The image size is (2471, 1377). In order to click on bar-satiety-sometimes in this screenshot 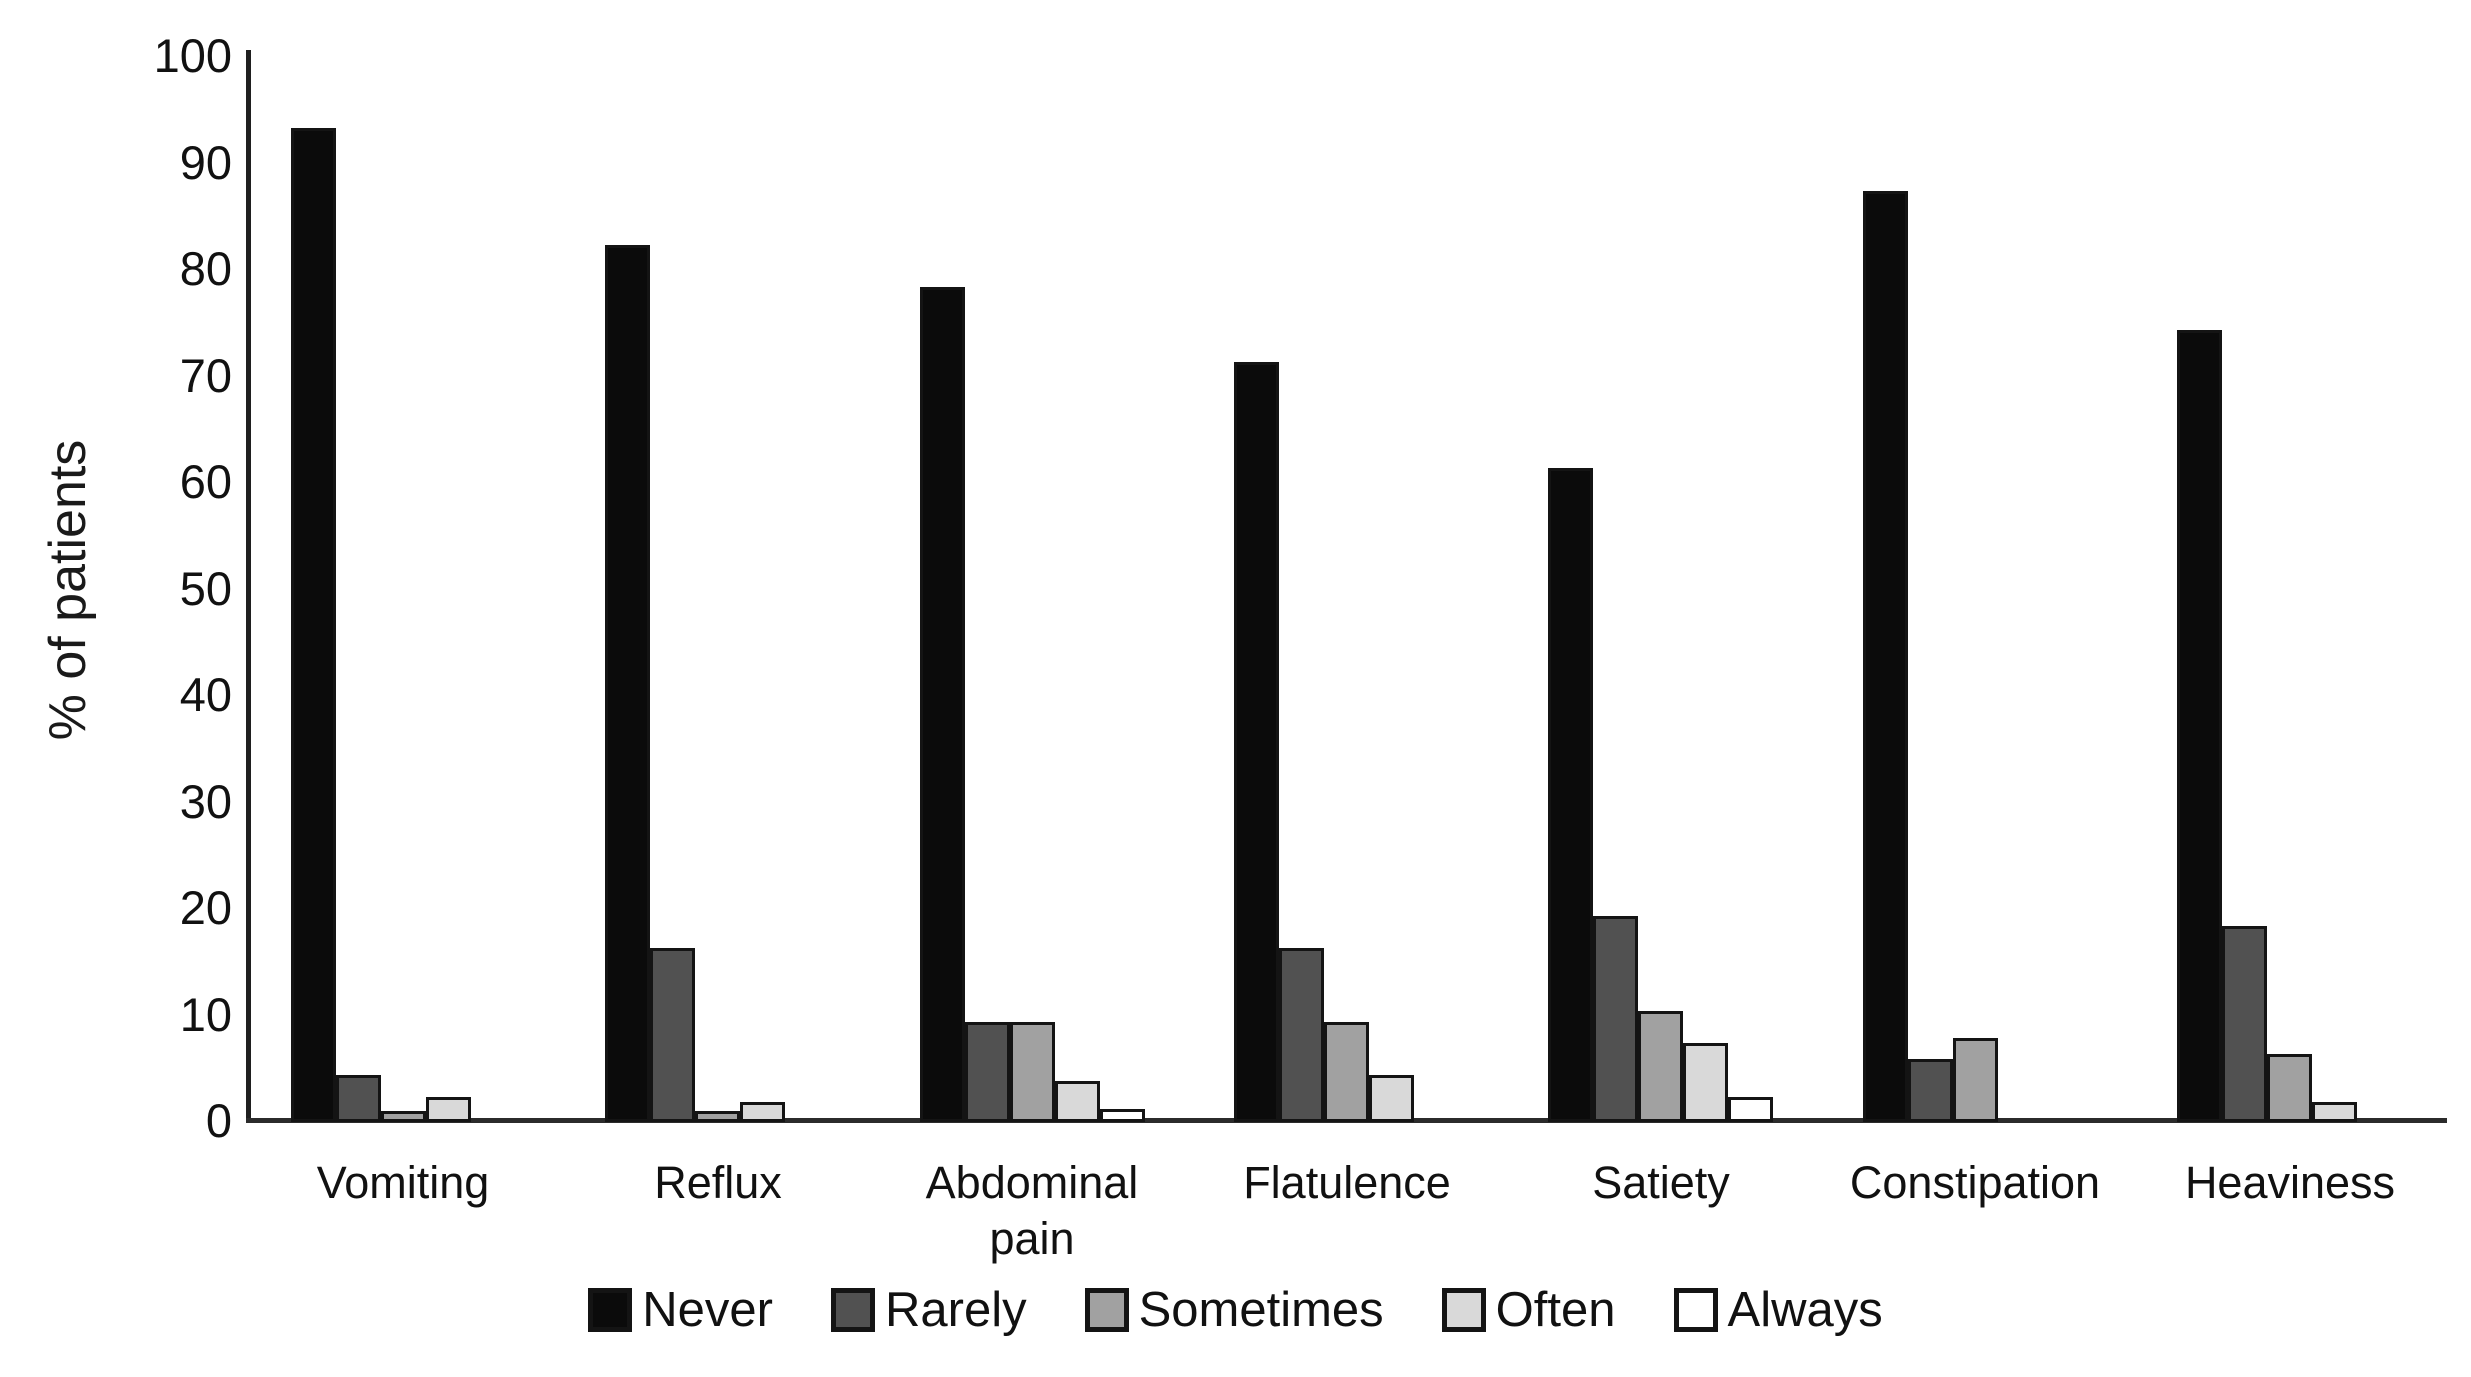, I will do `click(1660, 1066)`.